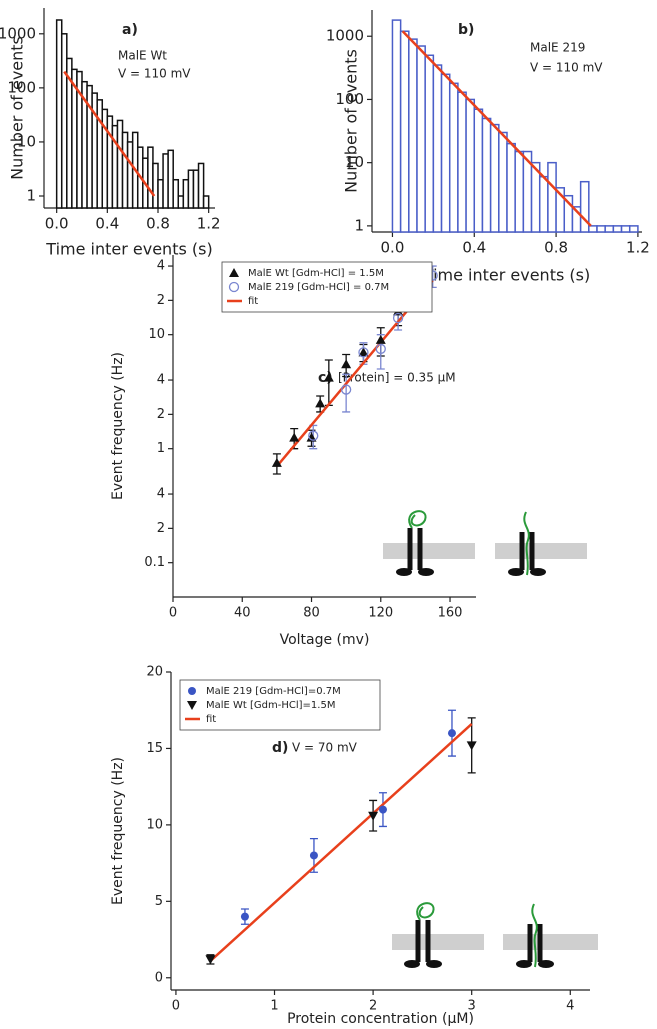 The width and height of the screenshot is (657, 1029). Describe the element at coordinates (161, 266) in the screenshot. I see `y-tick-label: 4` at that location.